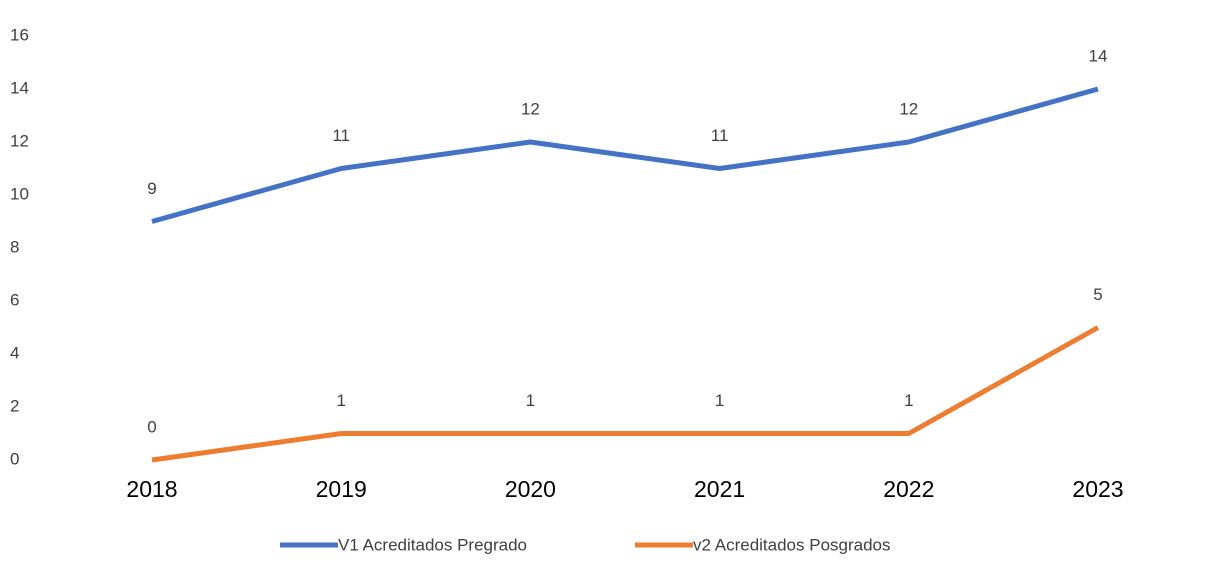  What do you see at coordinates (432, 544) in the screenshot?
I see `legend-label: V1 Acreditados Pregrado` at bounding box center [432, 544].